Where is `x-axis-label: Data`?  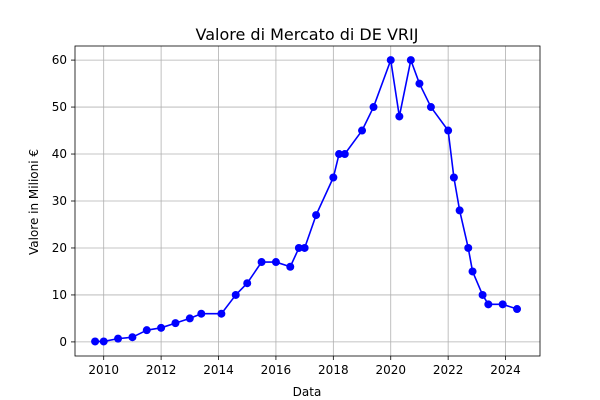 x-axis-label: Data is located at coordinates (307, 392).